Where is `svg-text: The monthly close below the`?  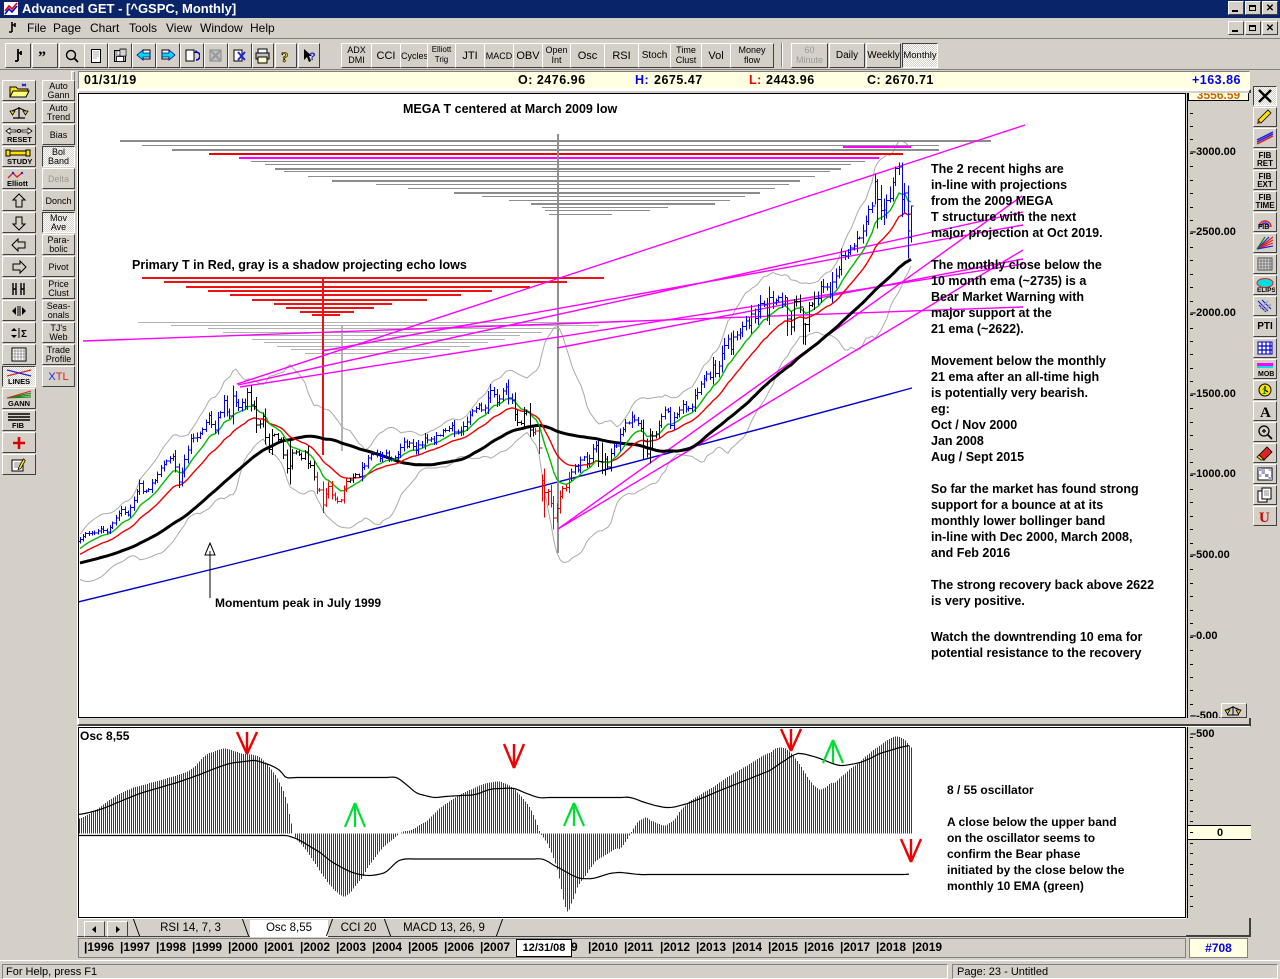 svg-text: The monthly close below the is located at coordinates (1016, 265).